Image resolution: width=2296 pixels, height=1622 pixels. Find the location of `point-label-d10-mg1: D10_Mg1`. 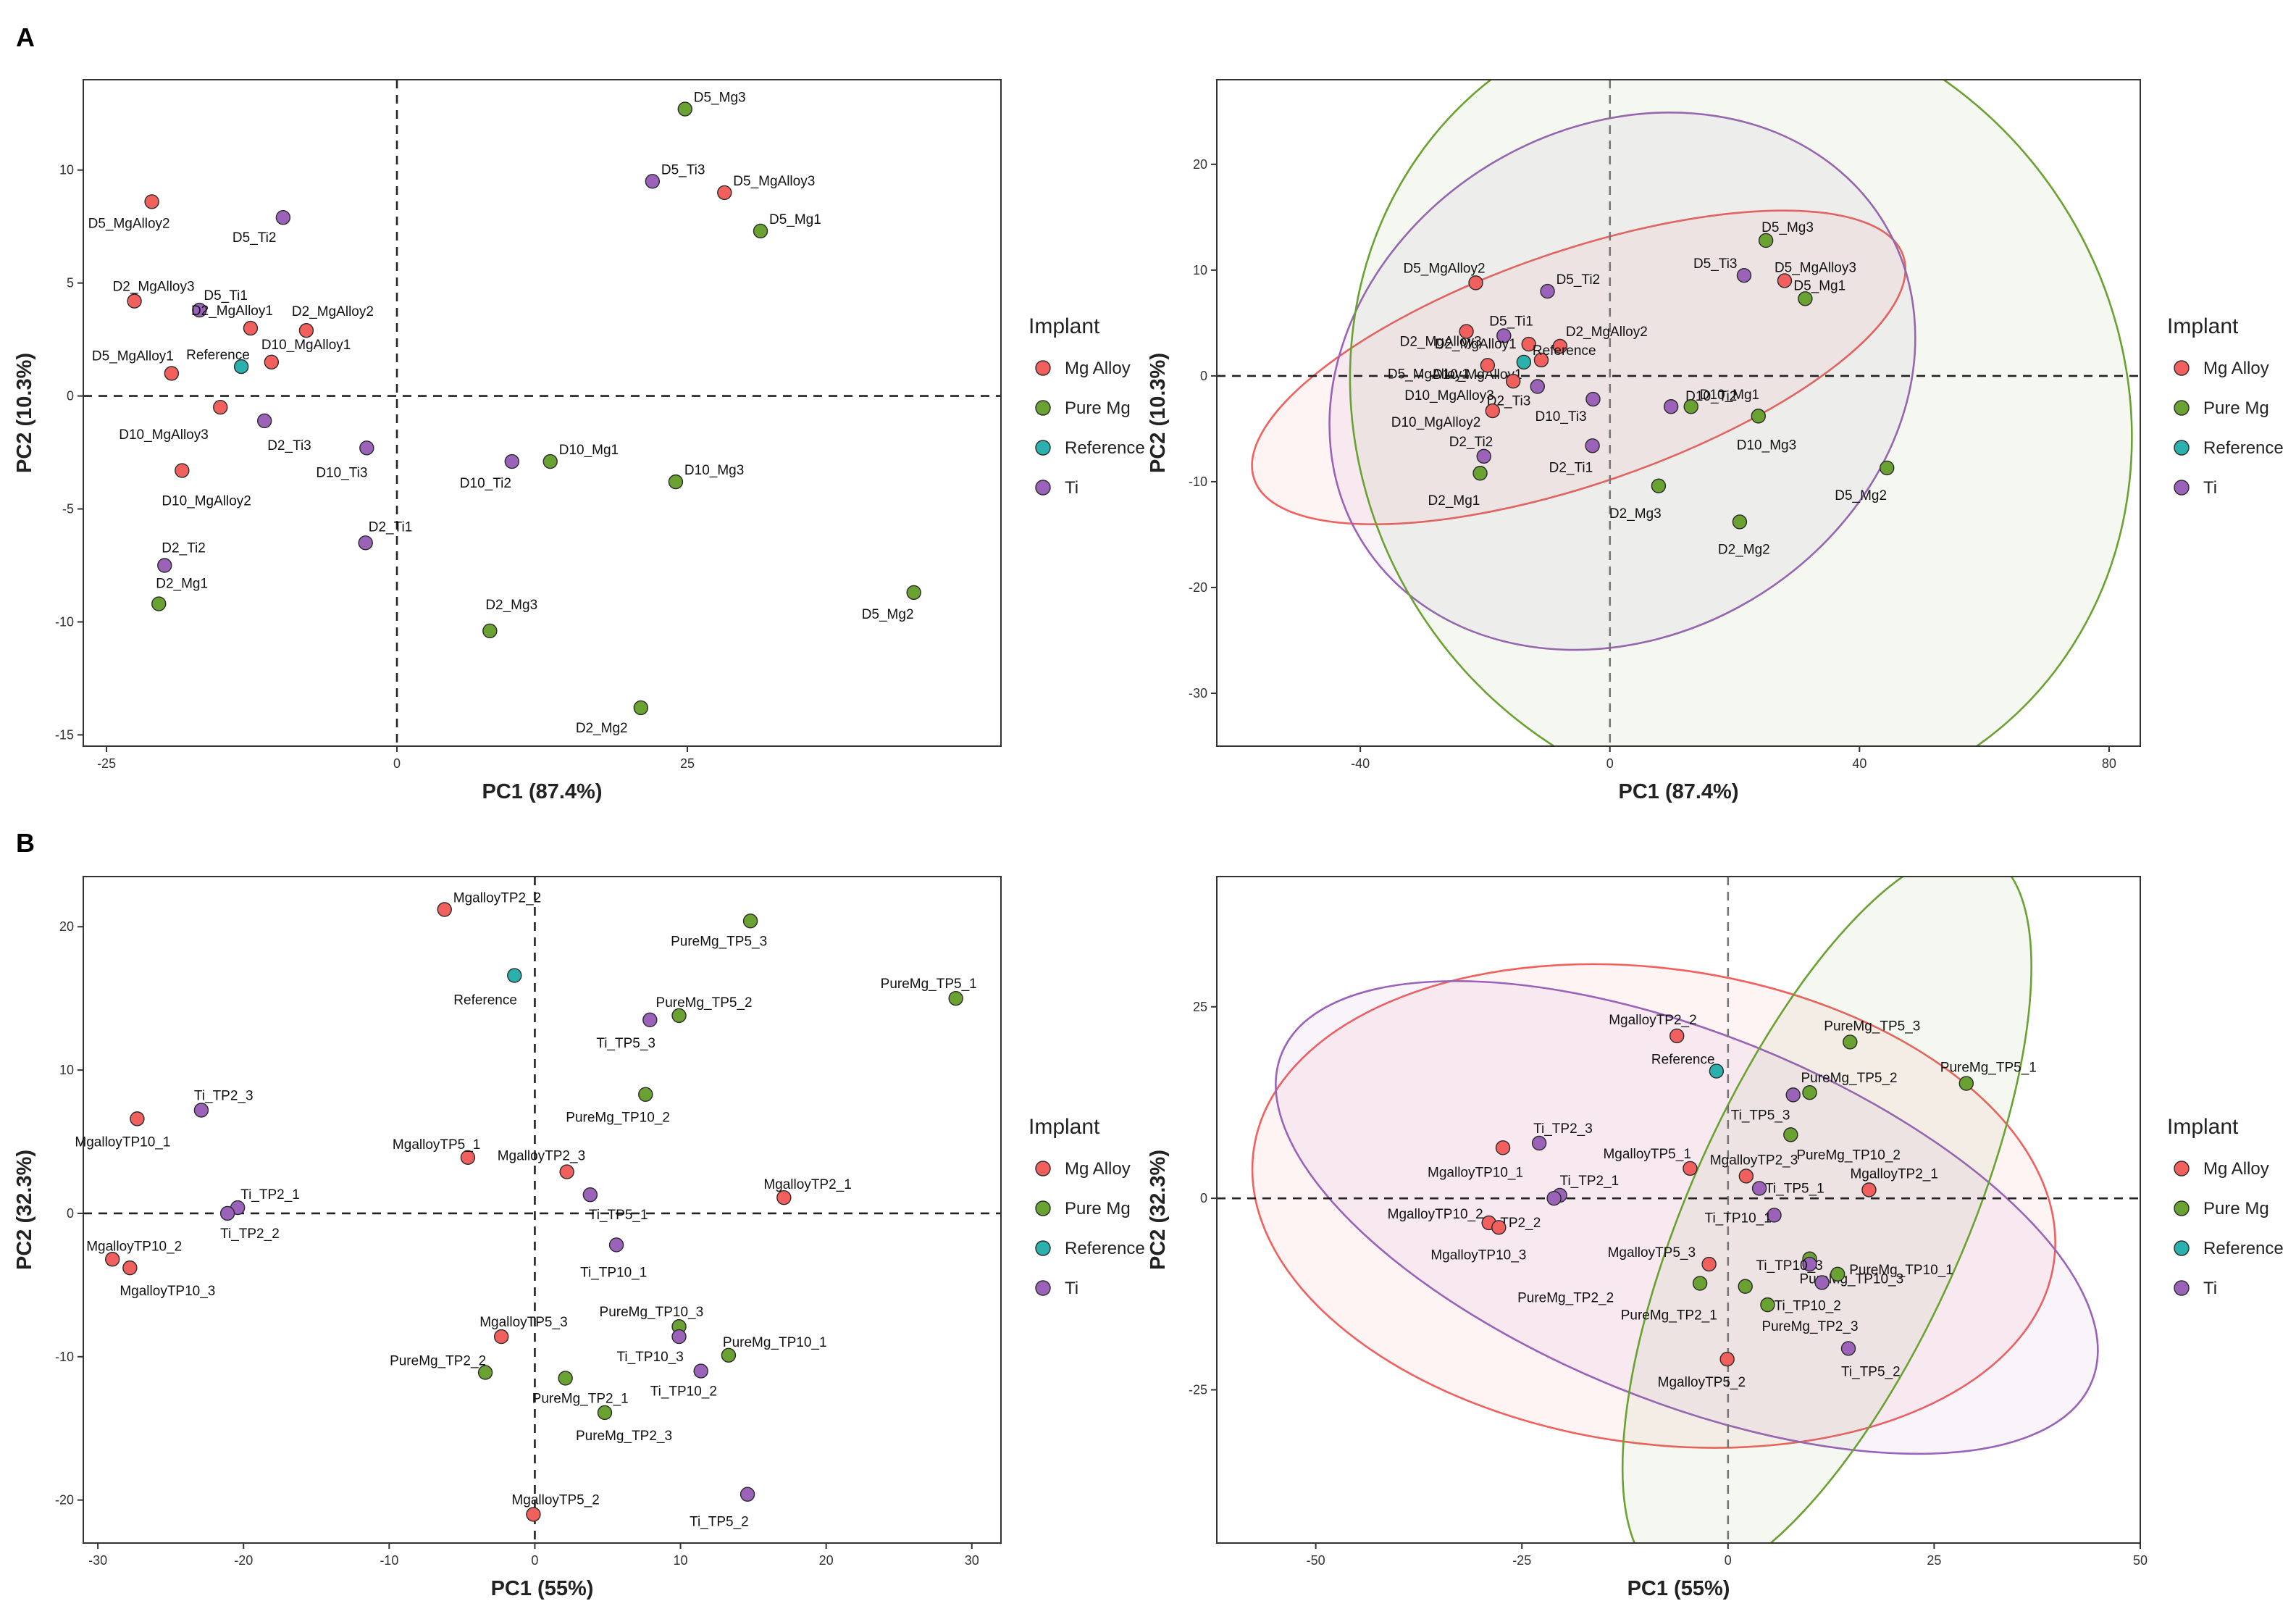

point-label-d10-mg1: D10_Mg1 is located at coordinates (1729, 395).